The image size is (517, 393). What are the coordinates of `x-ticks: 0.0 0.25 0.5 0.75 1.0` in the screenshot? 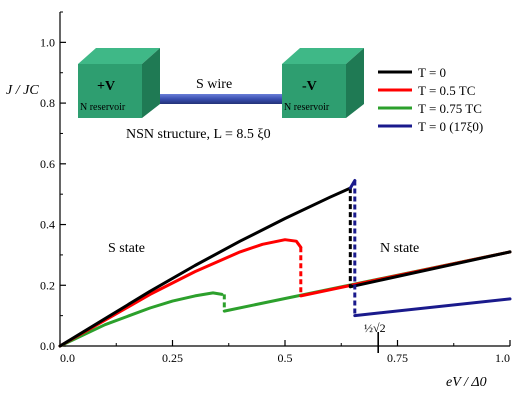 It's located at (285, 352).